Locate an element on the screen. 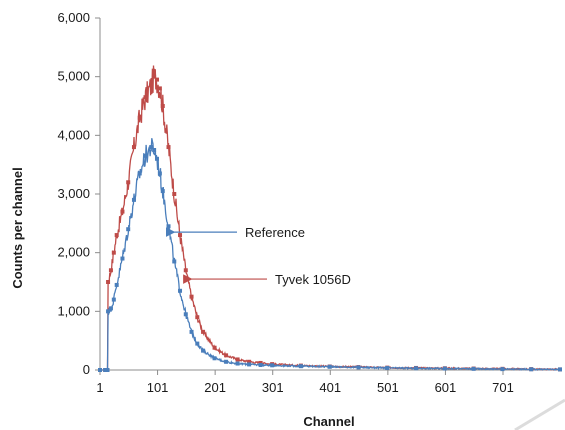 This screenshot has height=430, width=565. x-tick-label: 1 is located at coordinates (99, 387).